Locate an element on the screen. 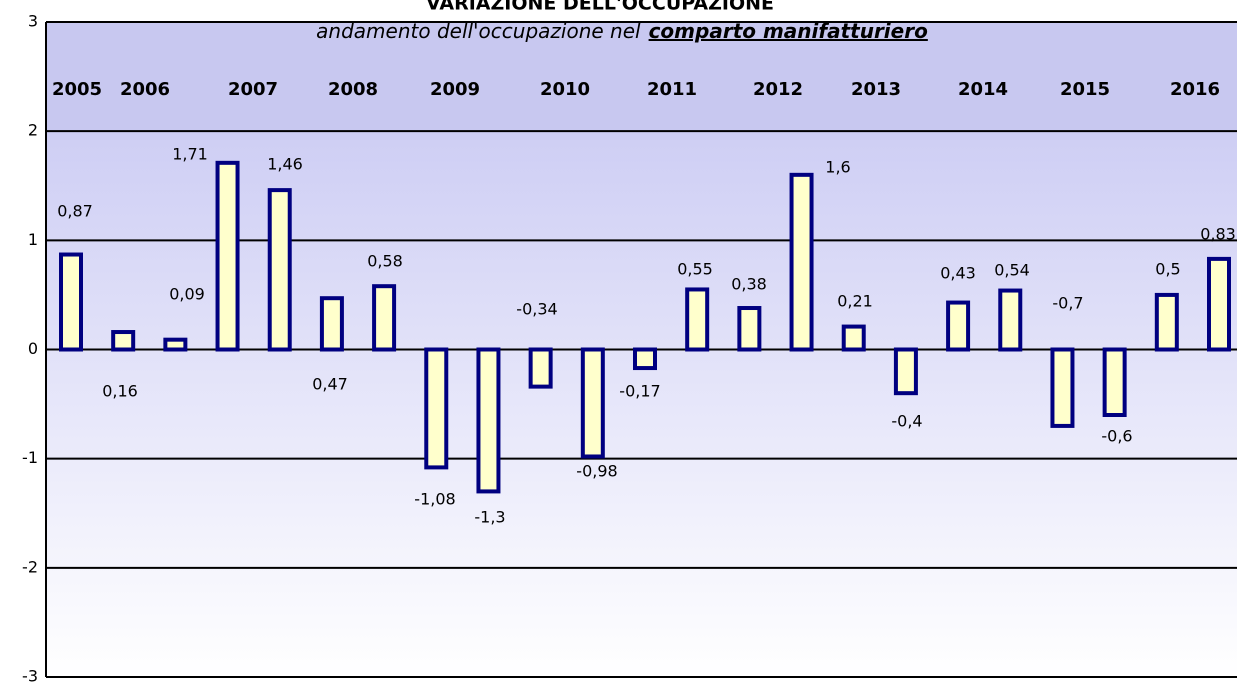 The image size is (1237, 684). year-label: 2007 is located at coordinates (253, 89).